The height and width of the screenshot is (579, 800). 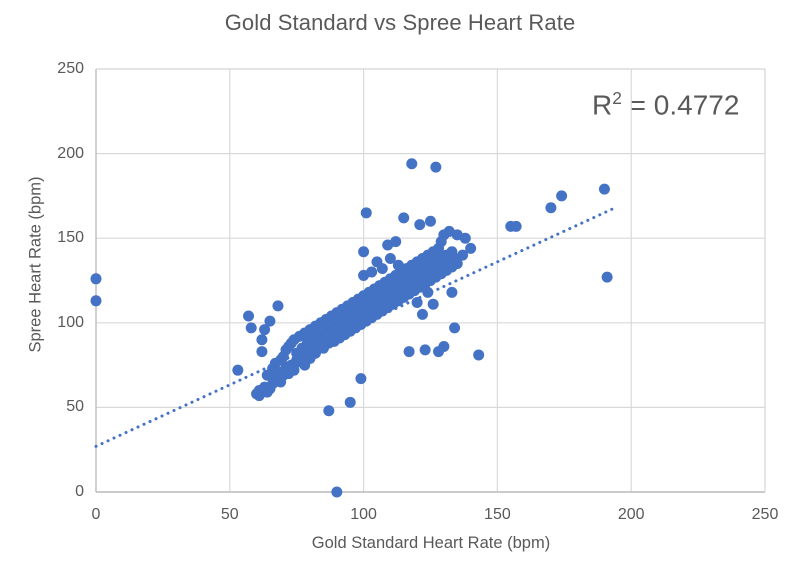 What do you see at coordinates (680, 105) in the screenshot?
I see `r-squared-value: = 0.4772` at bounding box center [680, 105].